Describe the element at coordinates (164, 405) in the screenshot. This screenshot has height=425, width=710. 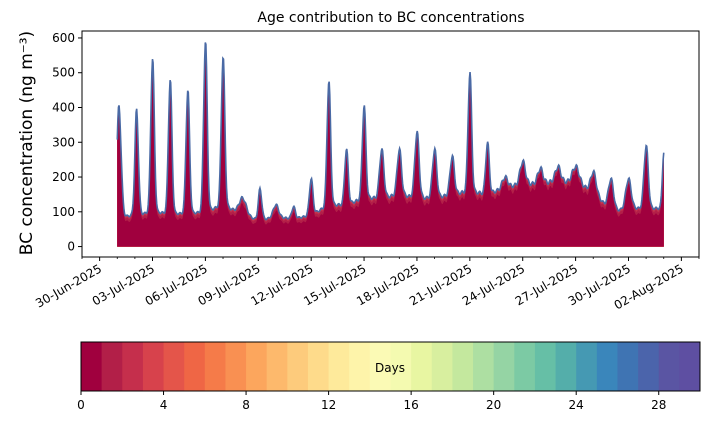
I see `colorbar-tick-label: 4` at that location.